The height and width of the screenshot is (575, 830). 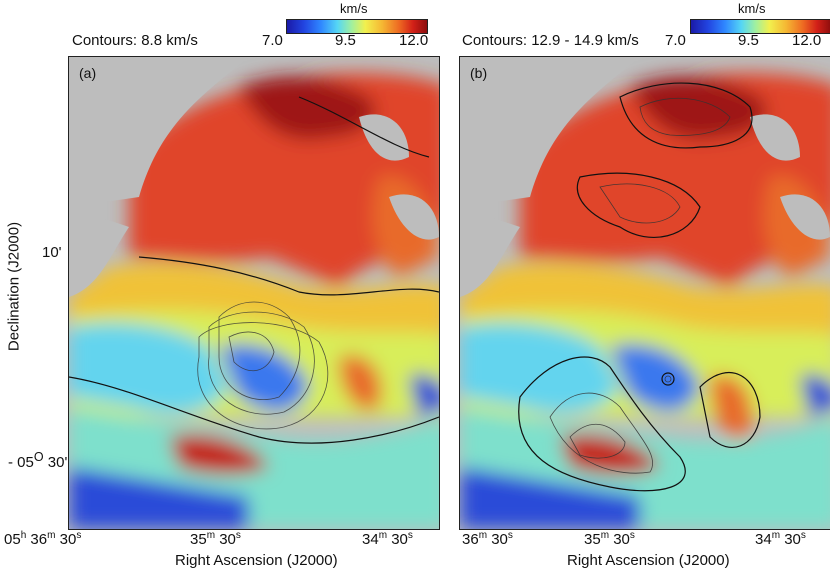 What do you see at coordinates (354, 8) in the screenshot?
I see `colorbar-a-unit: km/s` at bounding box center [354, 8].